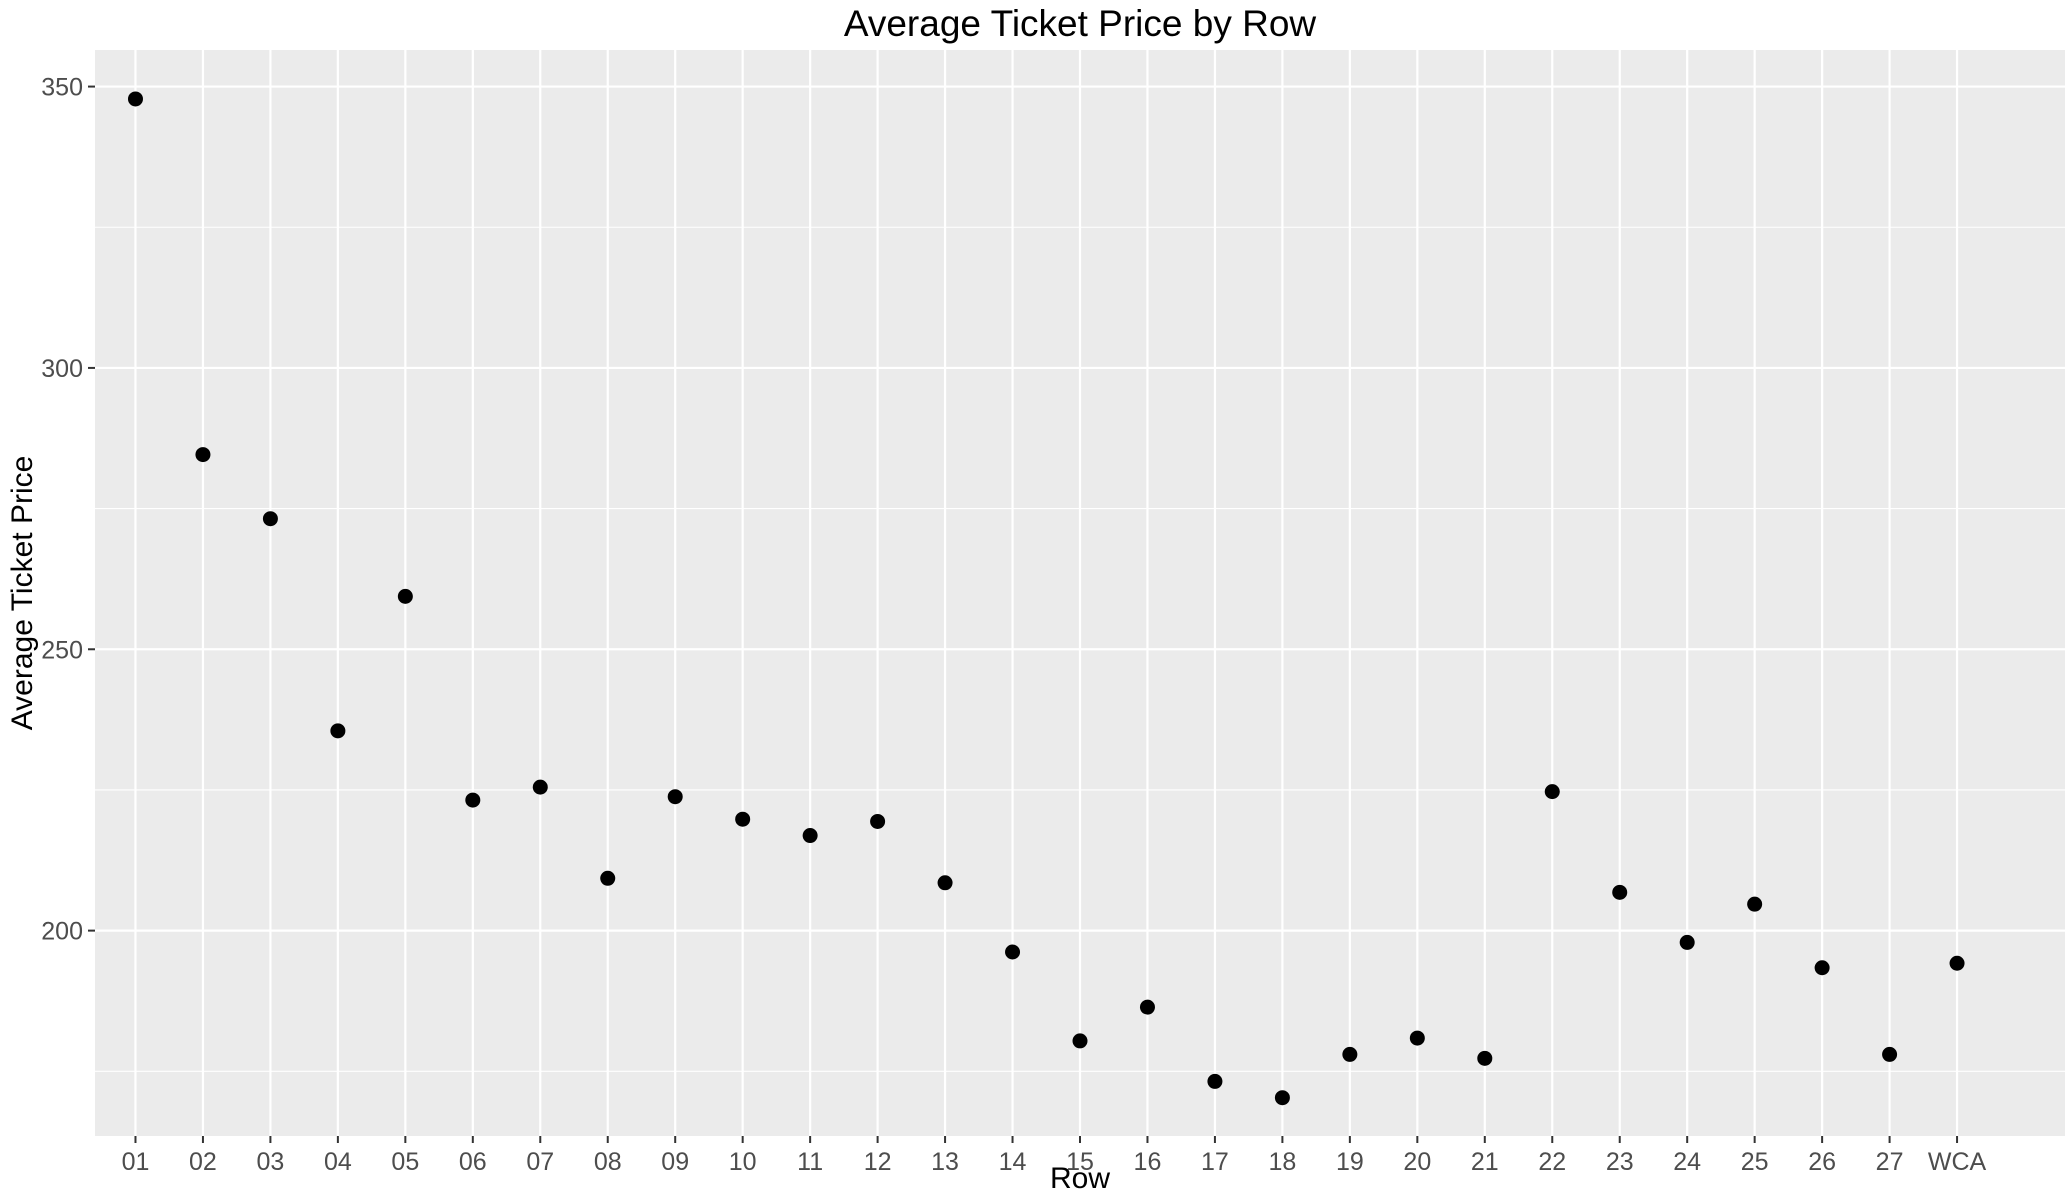  I want to click on x-tick-label: 17, so click(1215, 1162).